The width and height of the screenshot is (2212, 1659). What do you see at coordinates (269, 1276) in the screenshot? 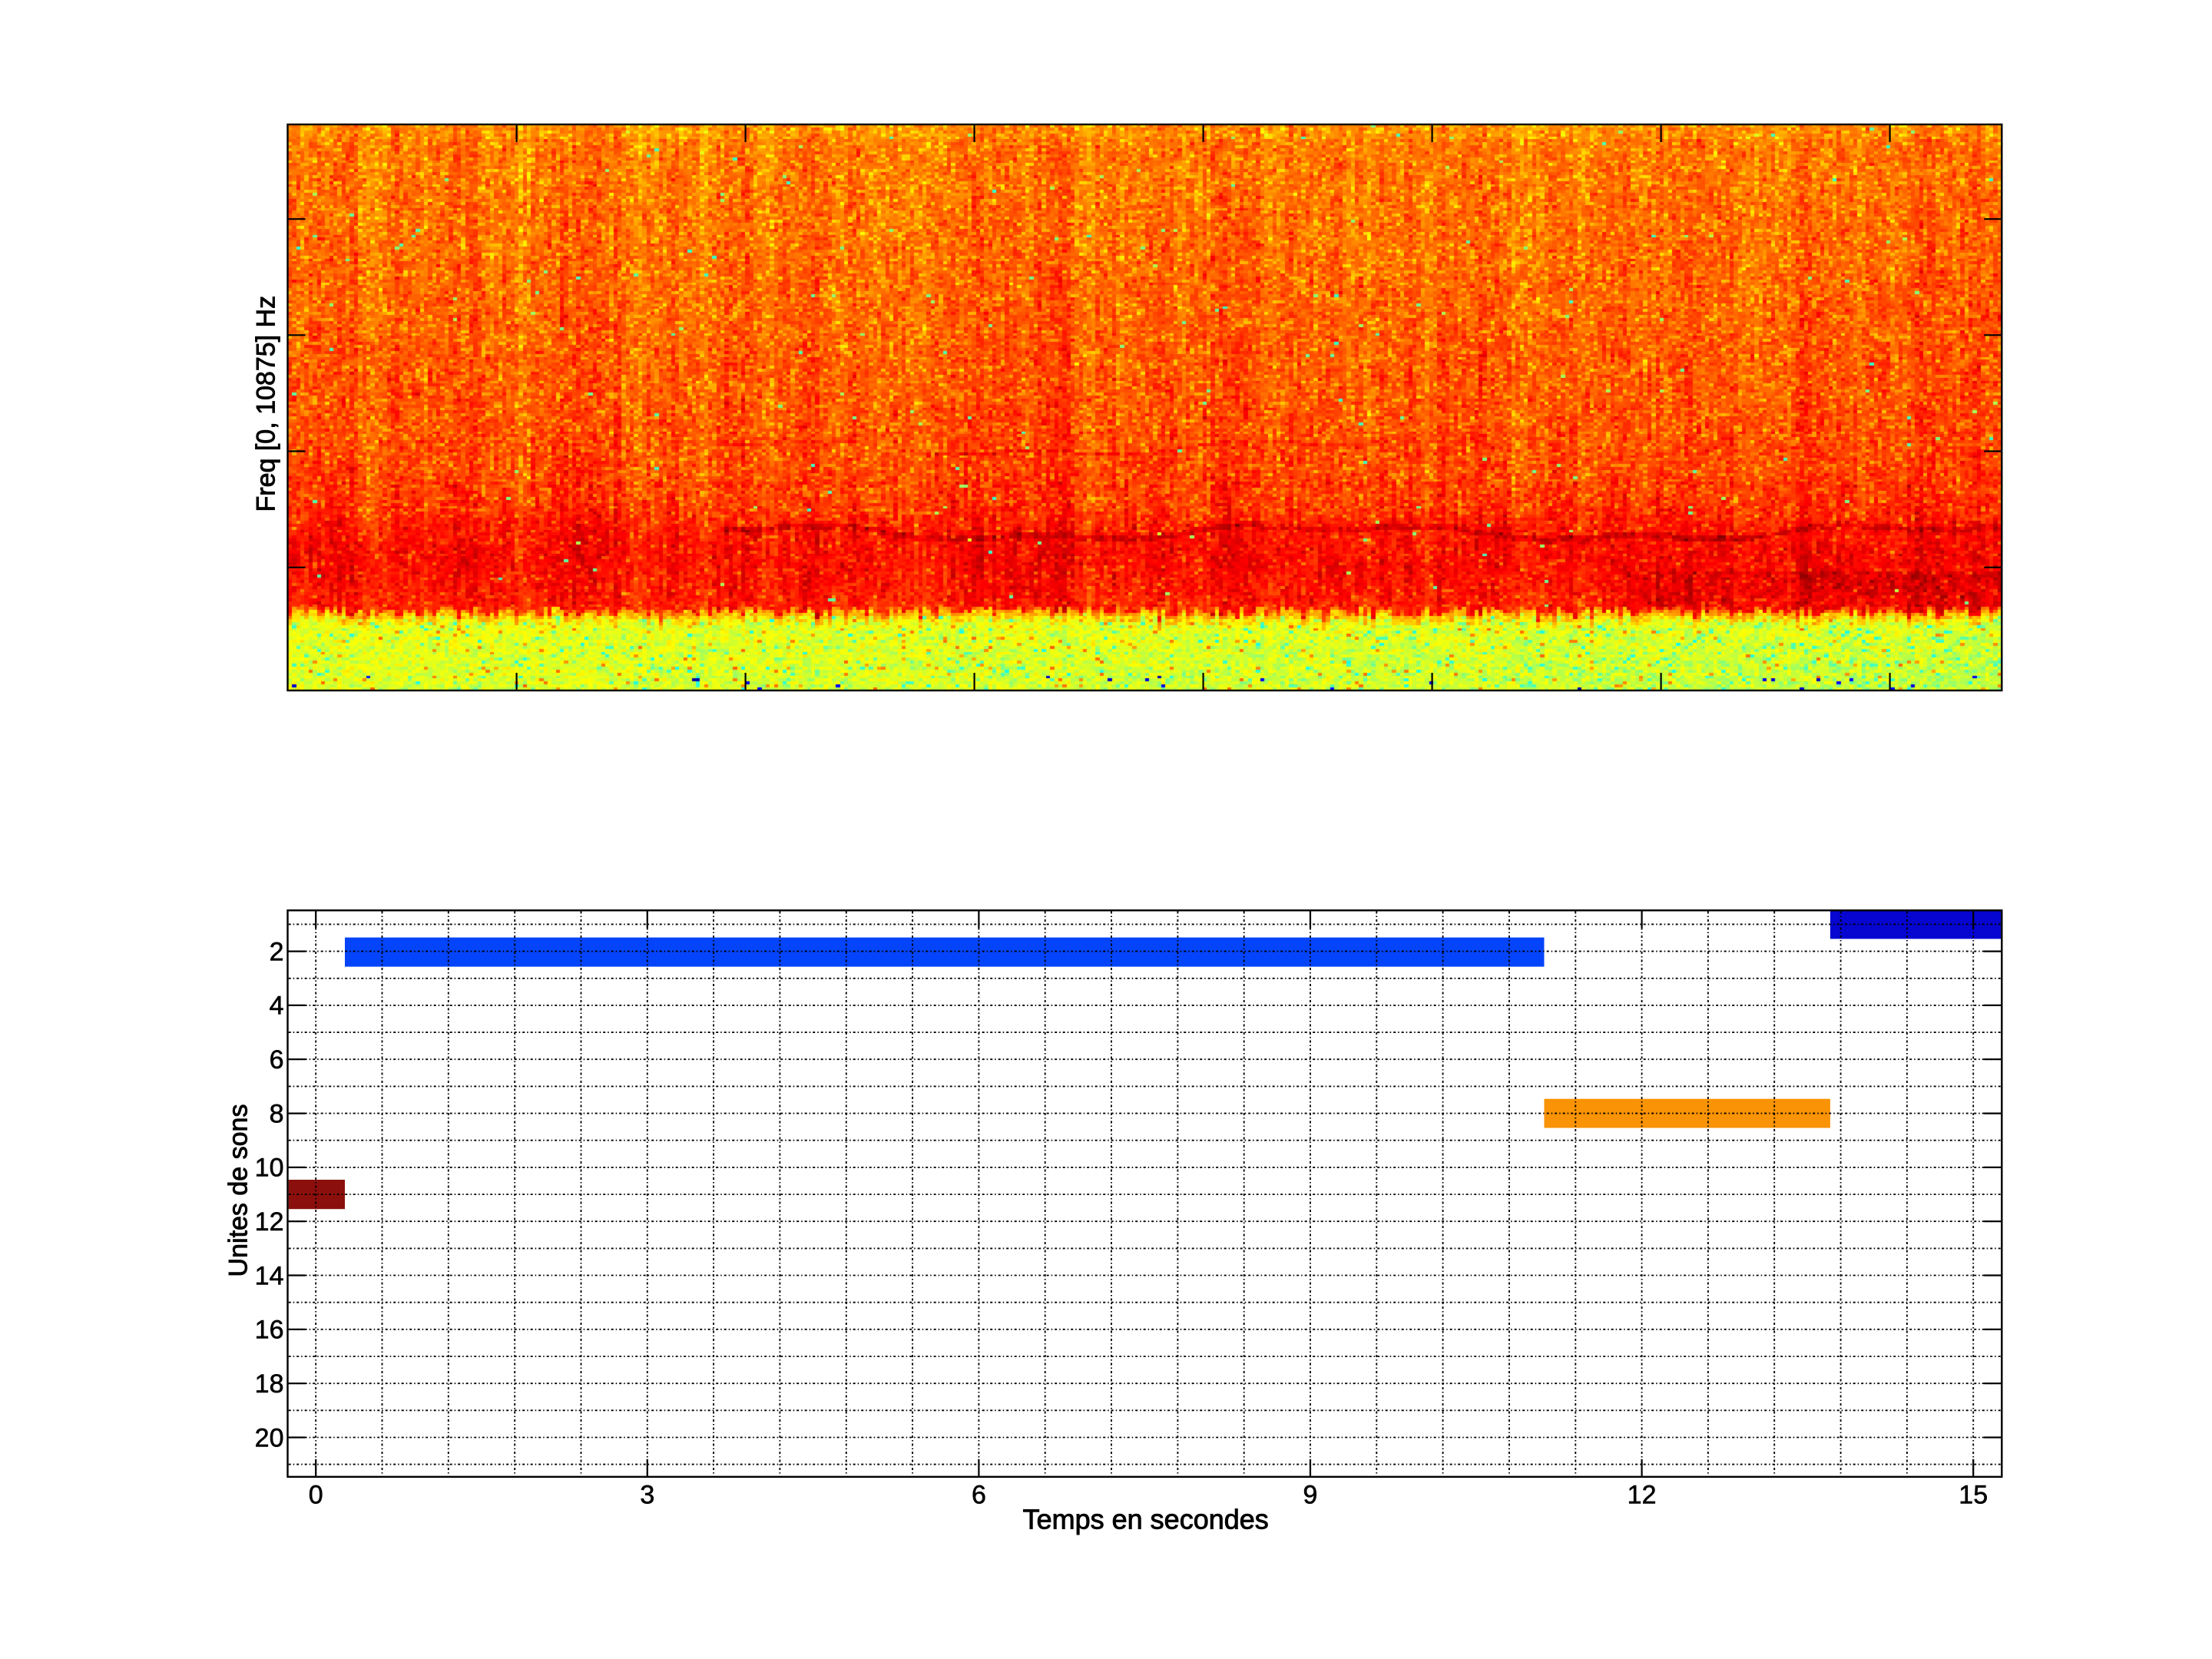
I see `svg-text: 14` at bounding box center [269, 1276].